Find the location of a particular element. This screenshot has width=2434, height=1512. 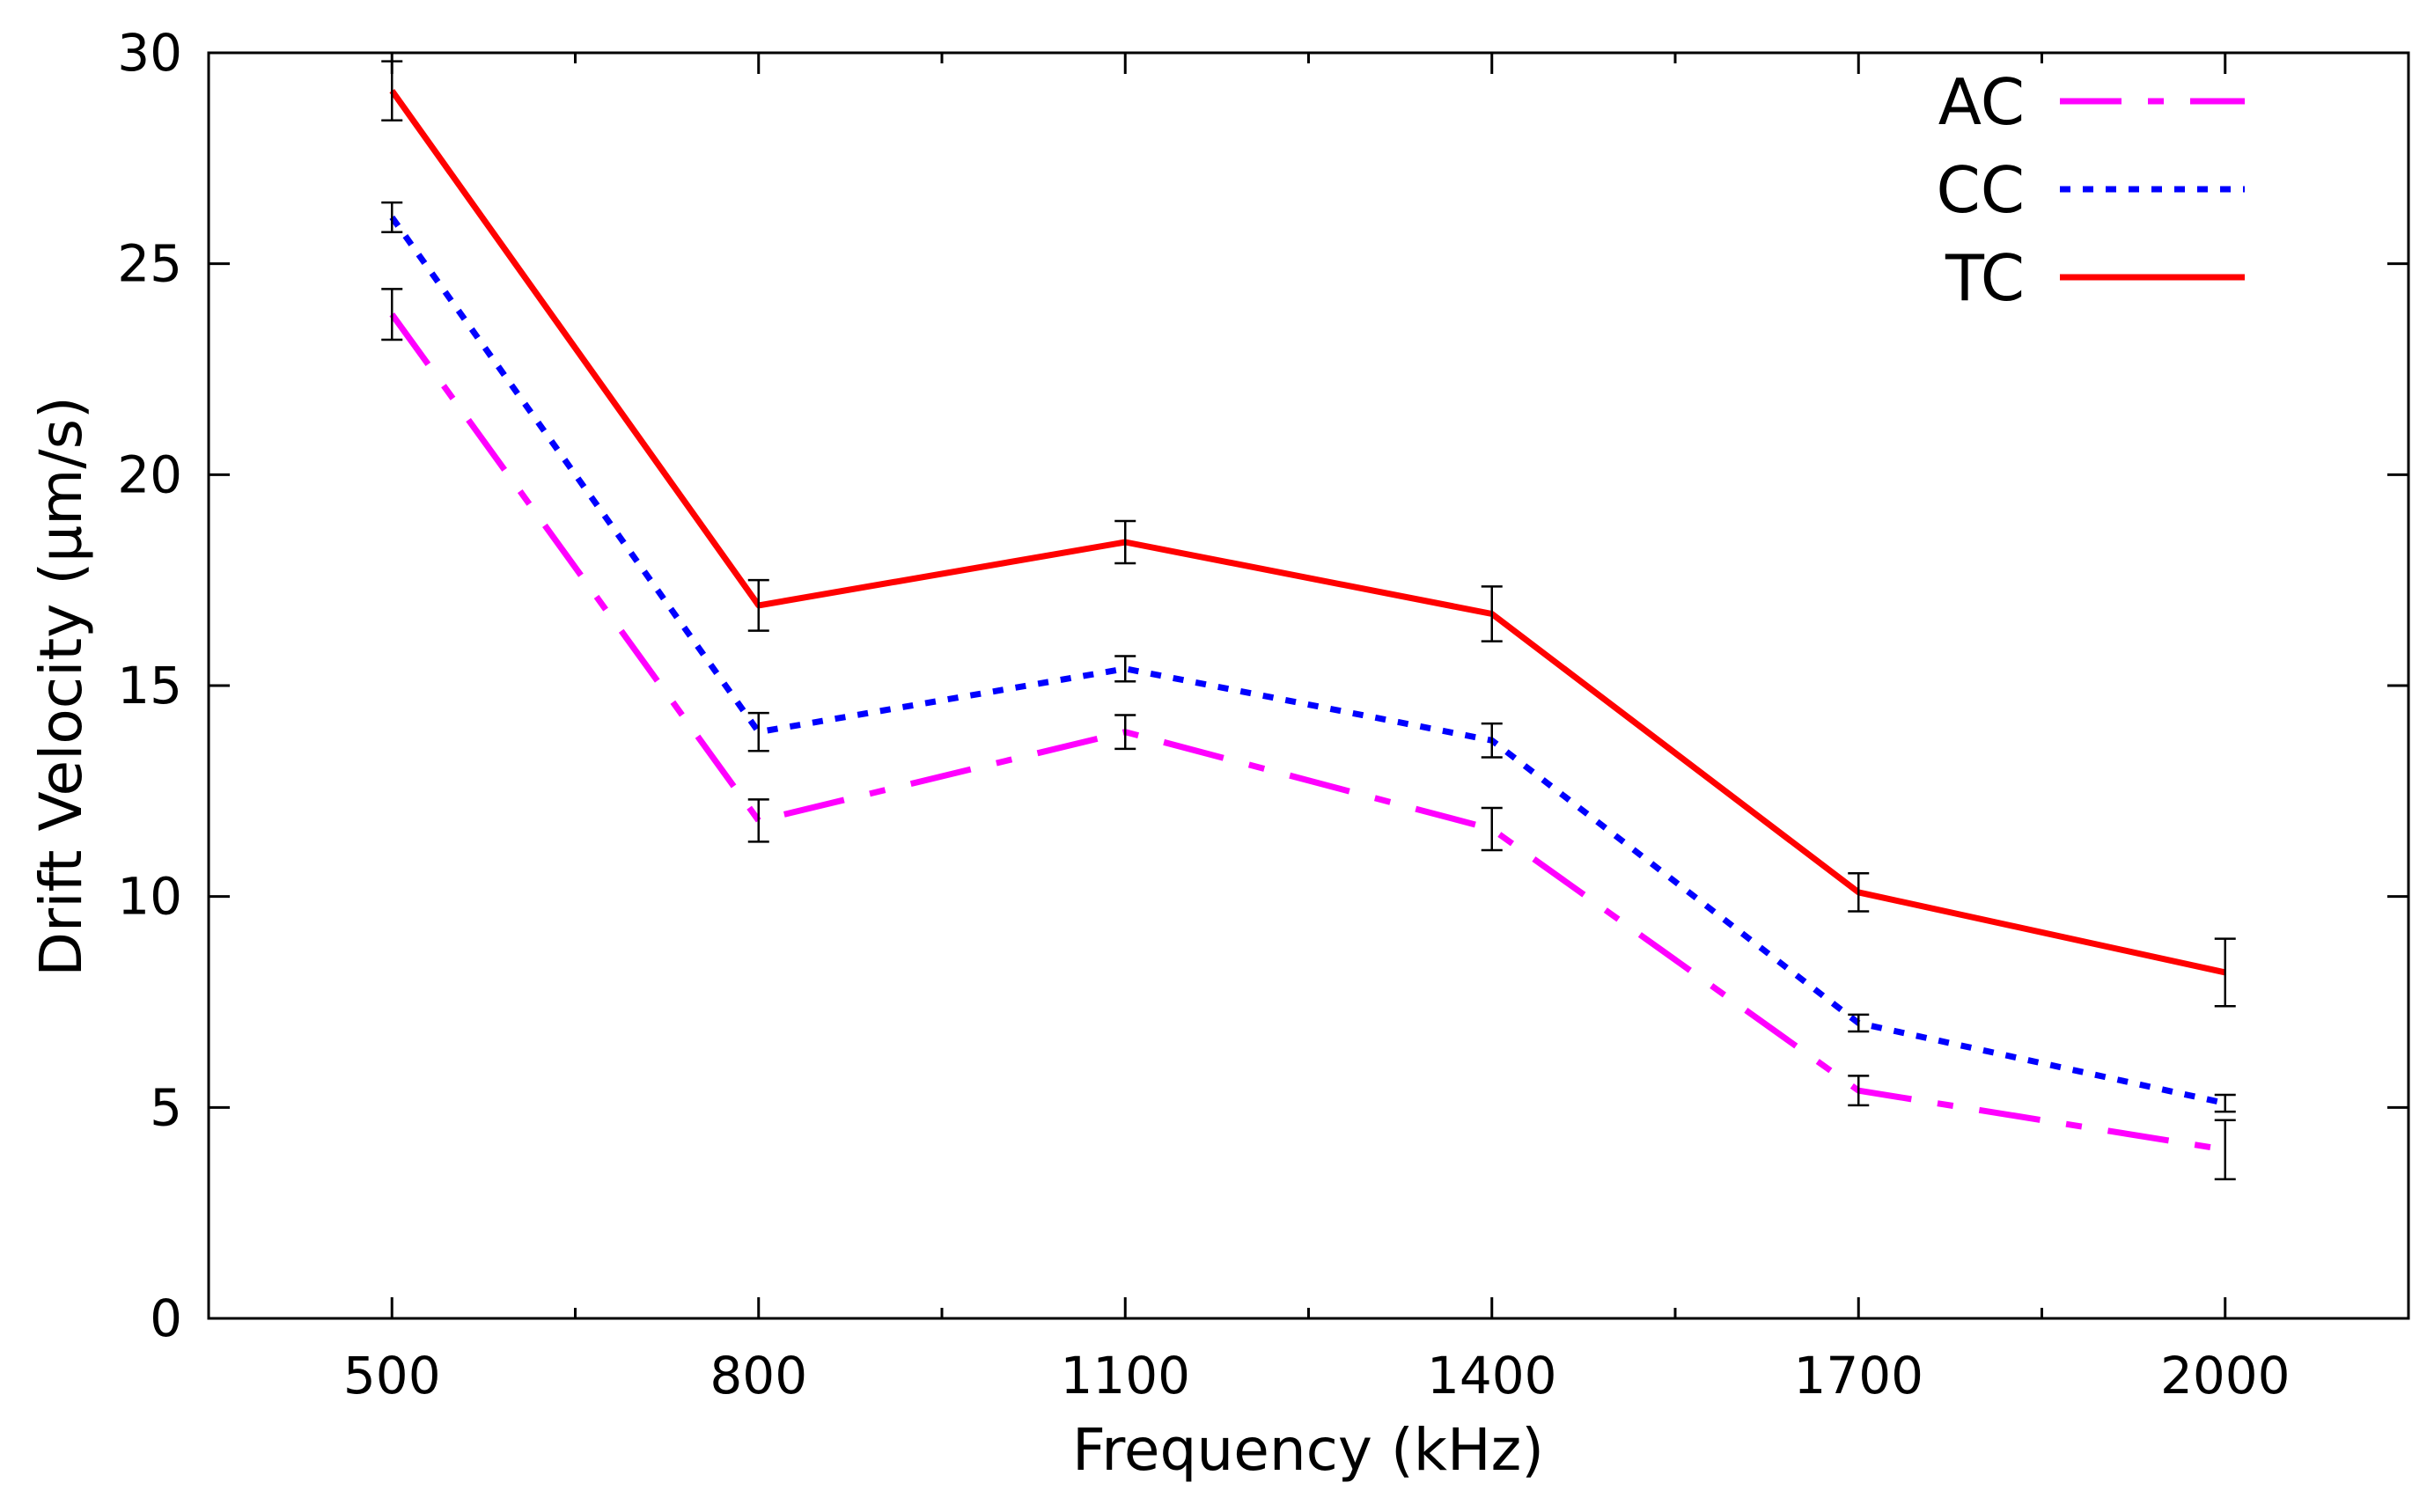

x-tick-label: 1700 is located at coordinates (1858, 1376).